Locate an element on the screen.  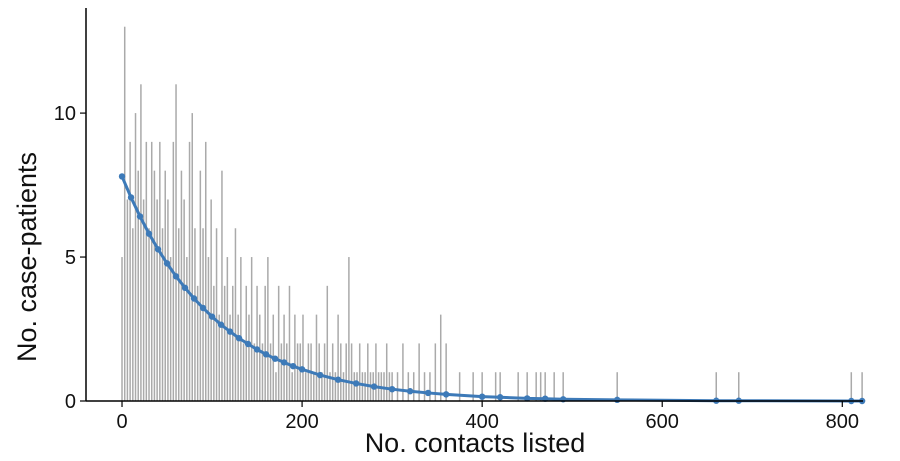
x-tick-label: 0 is located at coordinates (121, 422).